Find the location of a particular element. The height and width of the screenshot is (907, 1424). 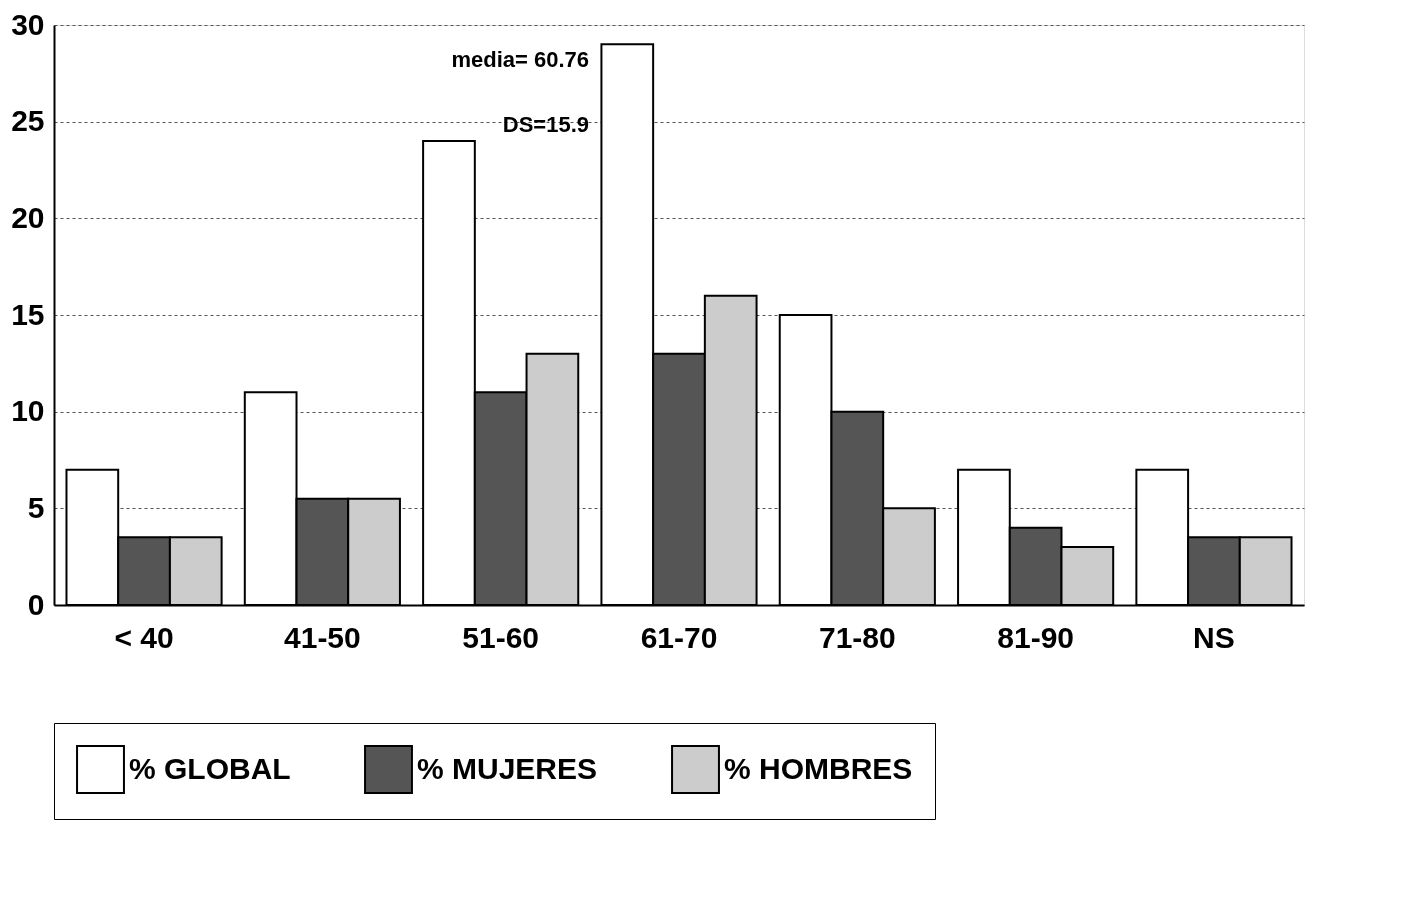

y-tick-label: 15 is located at coordinates (28, 314).